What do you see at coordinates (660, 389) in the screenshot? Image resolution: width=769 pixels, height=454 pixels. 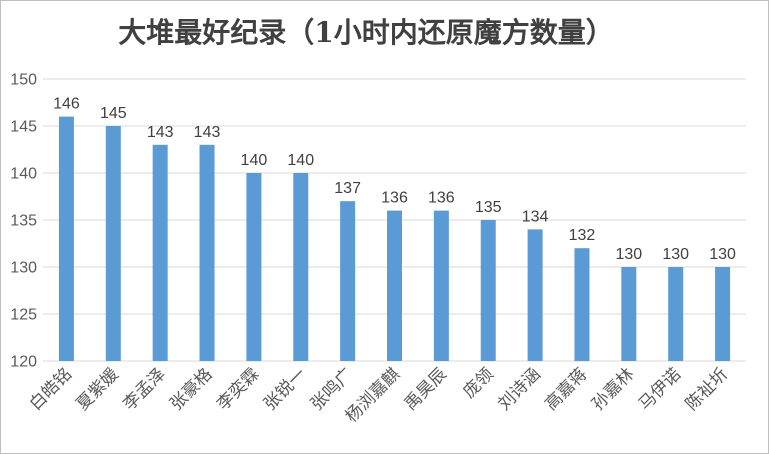 I see `x-tick-label: 马伊诺` at bounding box center [660, 389].